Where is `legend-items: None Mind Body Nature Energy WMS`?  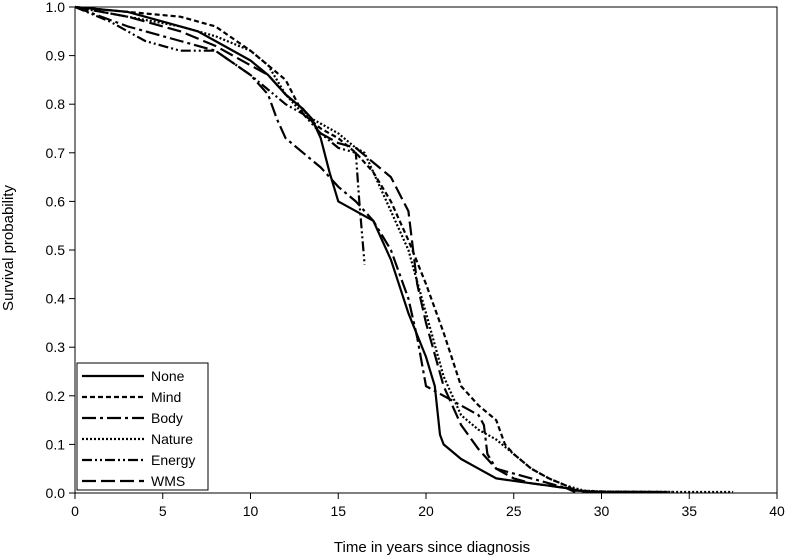 legend-items: None Mind Body Nature Energy WMS is located at coordinates (138, 428).